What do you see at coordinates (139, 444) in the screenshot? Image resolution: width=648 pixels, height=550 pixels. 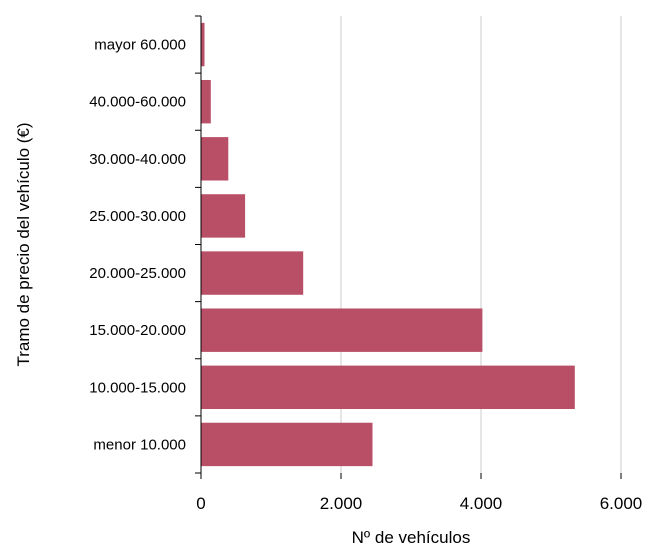 I see `category-label-0: menor 10.000` at bounding box center [139, 444].